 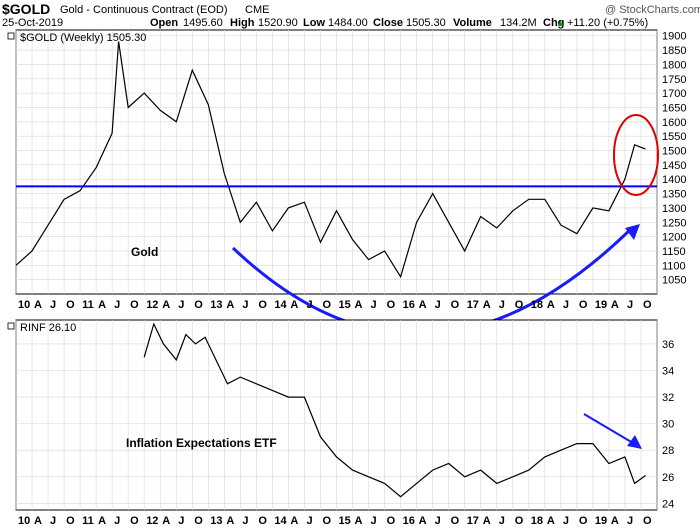 What do you see at coordinates (144, 252) in the screenshot?
I see `gold-annotation: Gold` at bounding box center [144, 252].